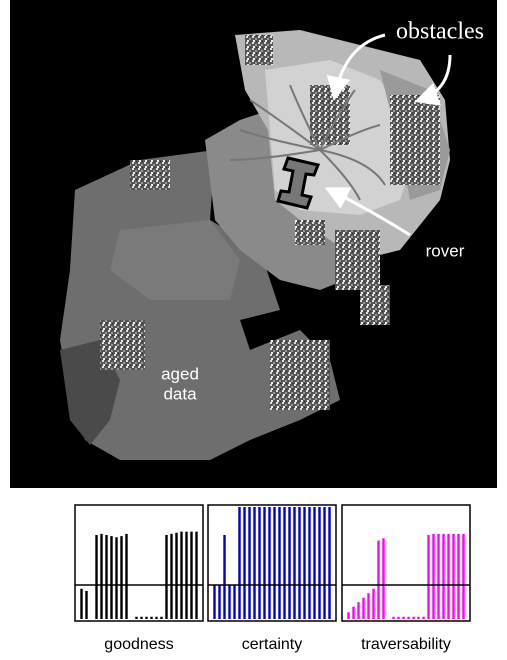 The image size is (507, 660). Describe the element at coordinates (180, 373) in the screenshot. I see `annotation: aged` at that location.